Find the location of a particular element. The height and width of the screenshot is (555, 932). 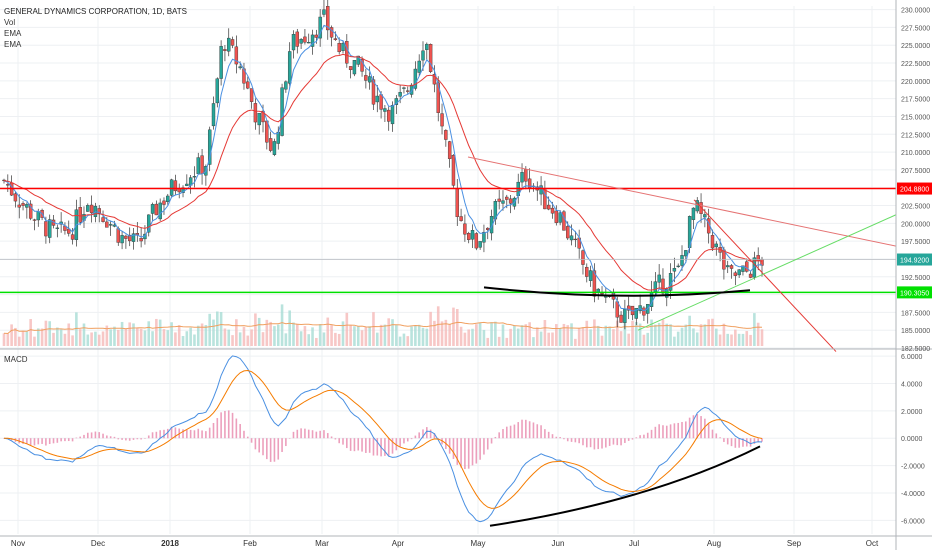

price-tick-7: 212.5000 is located at coordinates (915, 135).